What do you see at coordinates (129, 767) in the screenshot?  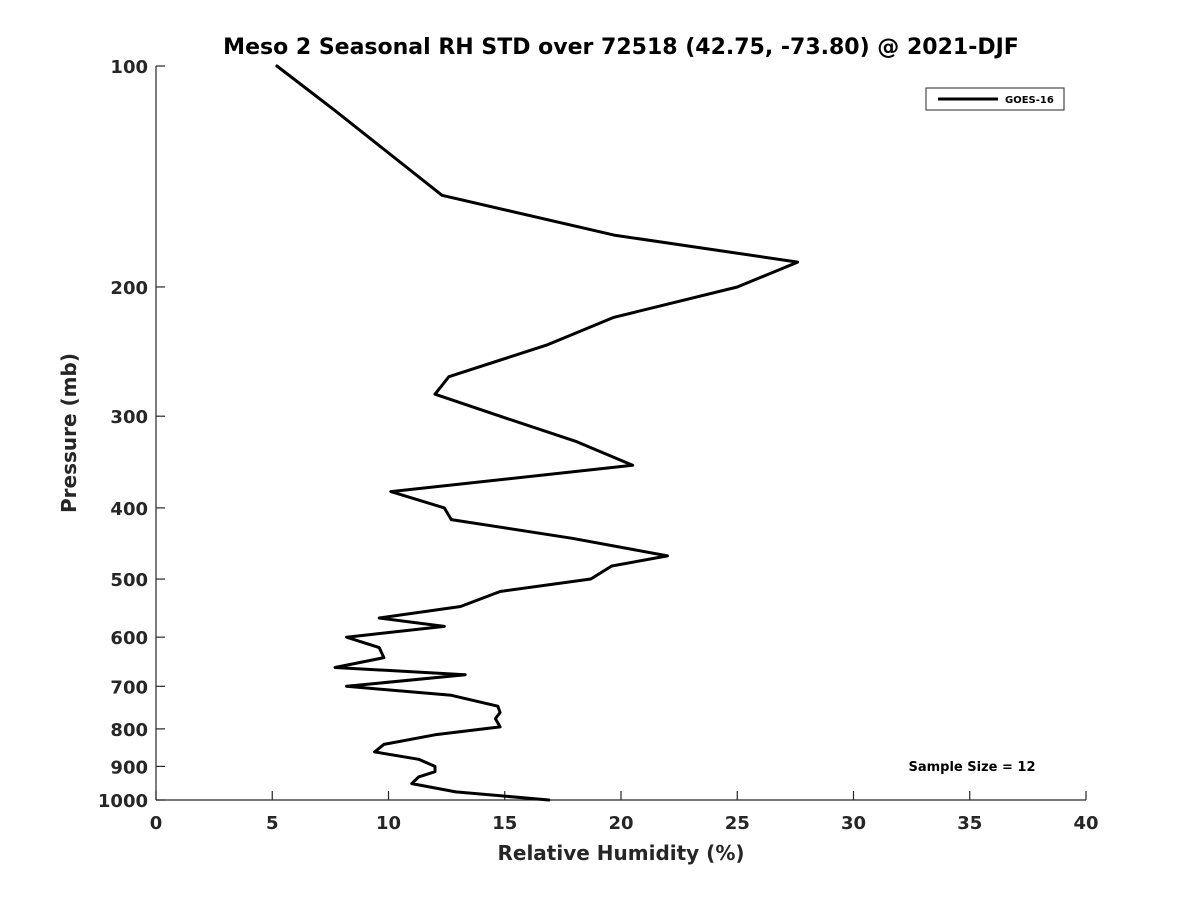 I see `y-tick-label: 900` at bounding box center [129, 767].